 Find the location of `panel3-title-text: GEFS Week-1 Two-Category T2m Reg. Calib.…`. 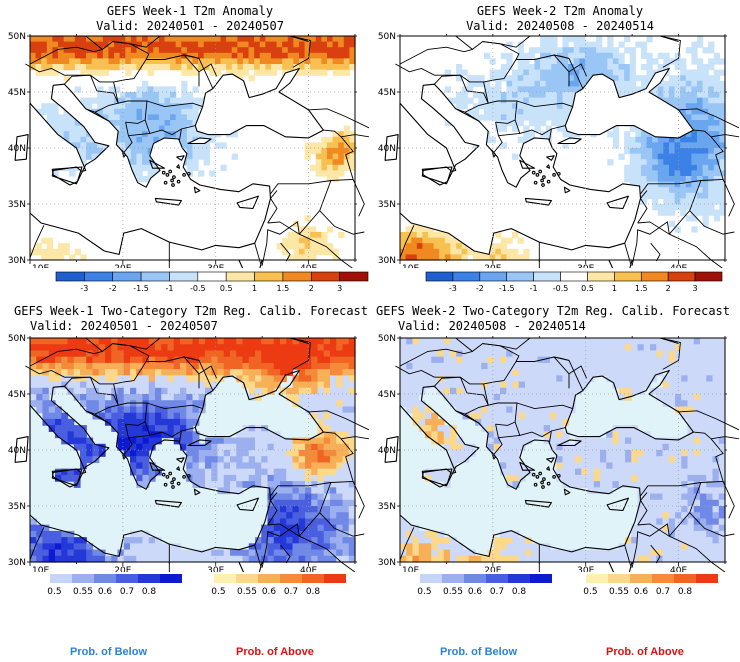

panel3-title-text: GEFS Week-1 Two-Category T2m Reg. Calib.… is located at coordinates (191, 311).